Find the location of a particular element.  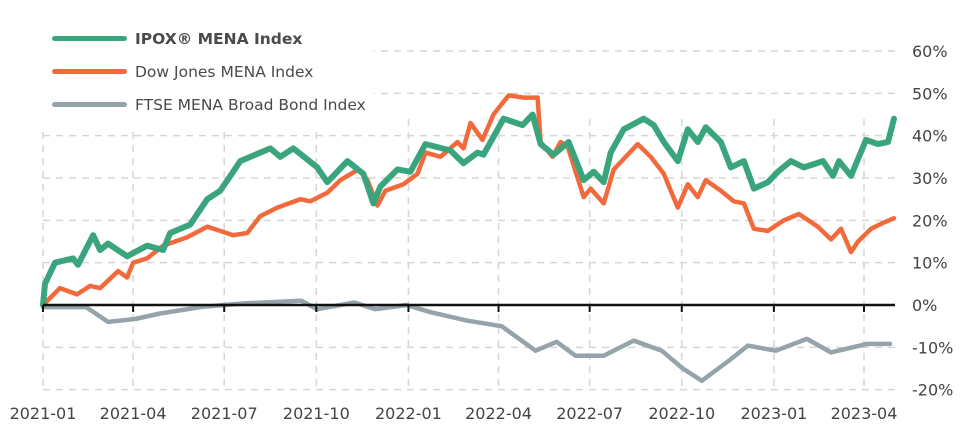

x-tick-label: 2022-04 is located at coordinates (498, 413).